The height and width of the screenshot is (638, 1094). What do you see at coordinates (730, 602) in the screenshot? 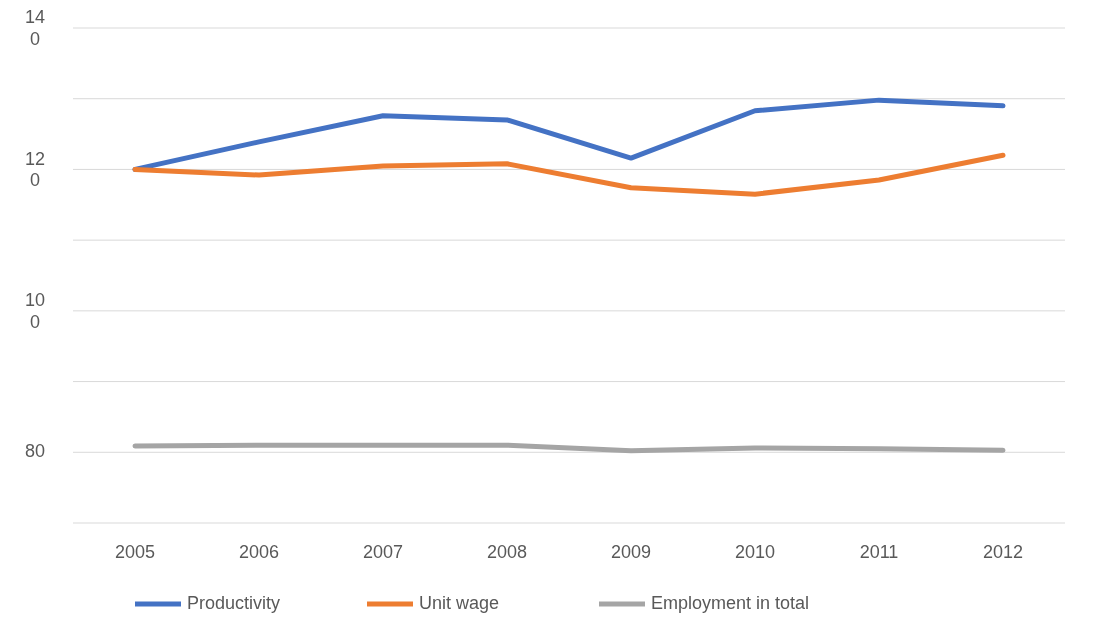
I see `legend-label: Employment in total` at bounding box center [730, 602].